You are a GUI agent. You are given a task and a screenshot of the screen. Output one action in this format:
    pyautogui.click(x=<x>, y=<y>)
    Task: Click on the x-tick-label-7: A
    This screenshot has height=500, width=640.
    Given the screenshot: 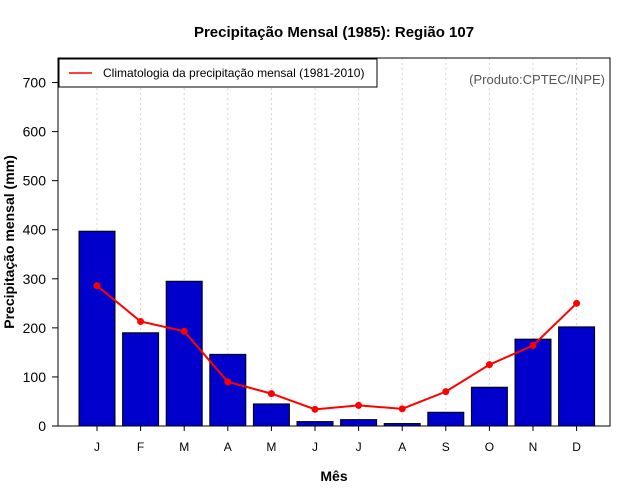 What is the action you would take?
    pyautogui.click(x=402, y=447)
    